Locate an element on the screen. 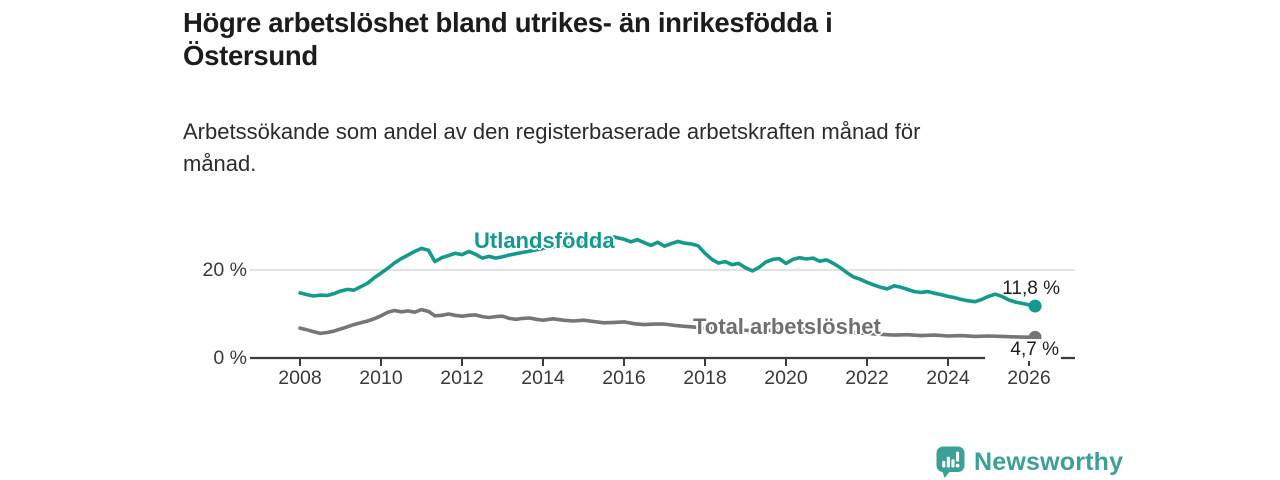  series-label-total-arbetsloshet: Total arbetslöshet is located at coordinates (787, 326).